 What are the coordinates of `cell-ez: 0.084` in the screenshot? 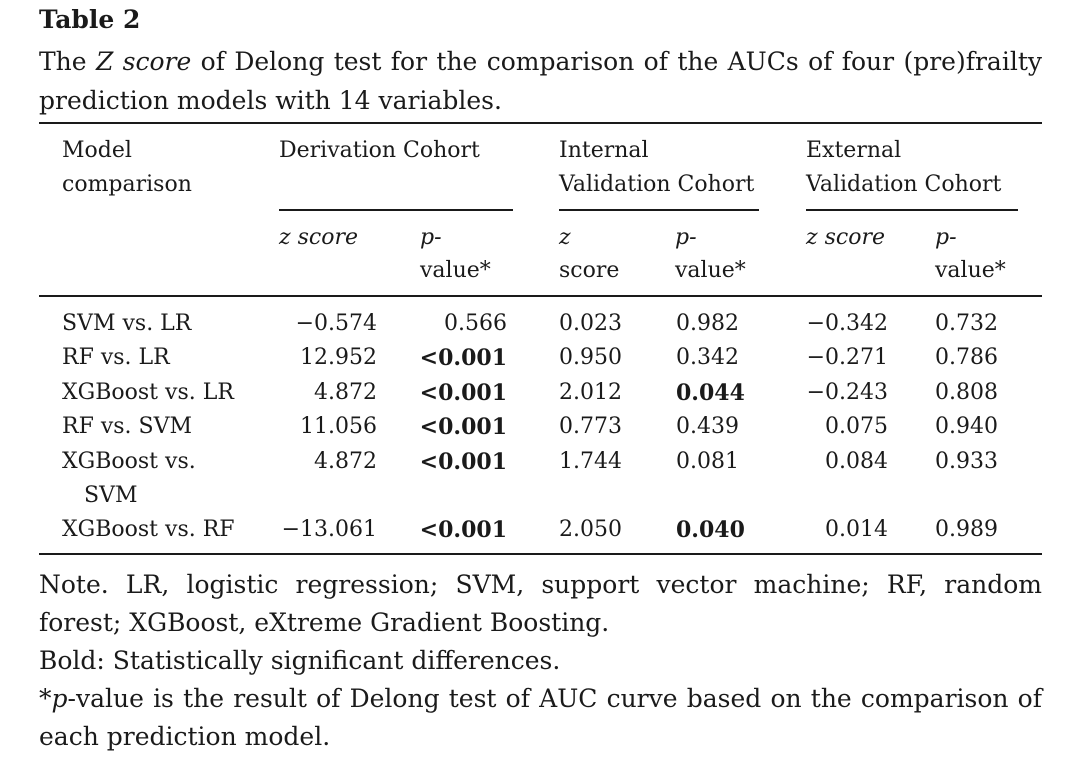 It's located at (856, 461).